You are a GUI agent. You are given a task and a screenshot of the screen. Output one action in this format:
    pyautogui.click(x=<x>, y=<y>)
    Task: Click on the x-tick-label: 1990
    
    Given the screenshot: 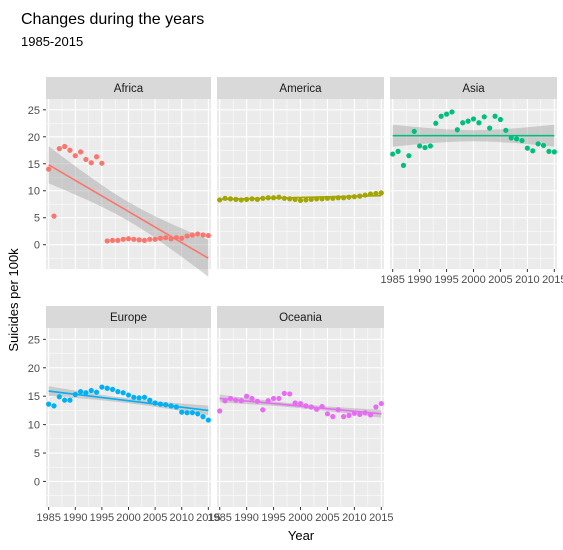 What is the action you would take?
    pyautogui.click(x=419, y=280)
    